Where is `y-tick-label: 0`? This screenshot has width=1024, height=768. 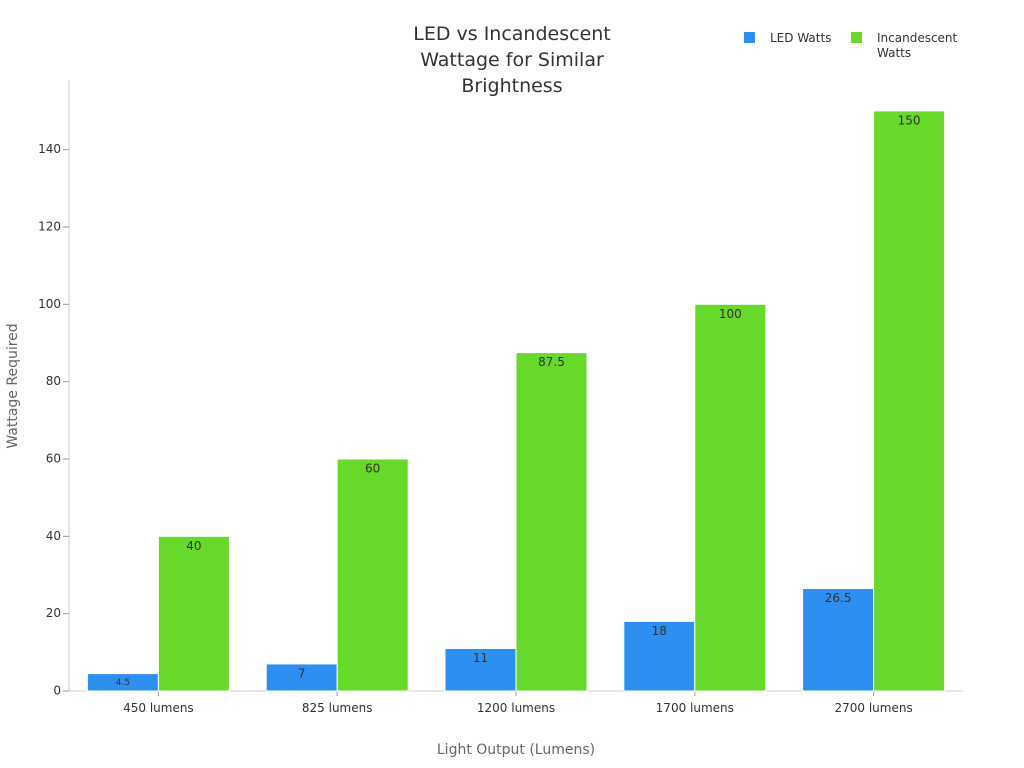
y-tick-label: 0 is located at coordinates (57, 691).